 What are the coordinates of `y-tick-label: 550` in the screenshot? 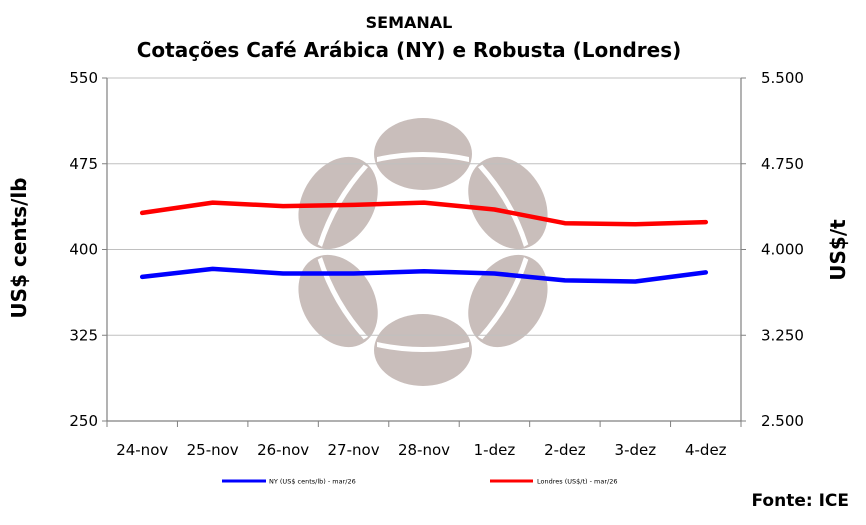 It's located at (83, 78).